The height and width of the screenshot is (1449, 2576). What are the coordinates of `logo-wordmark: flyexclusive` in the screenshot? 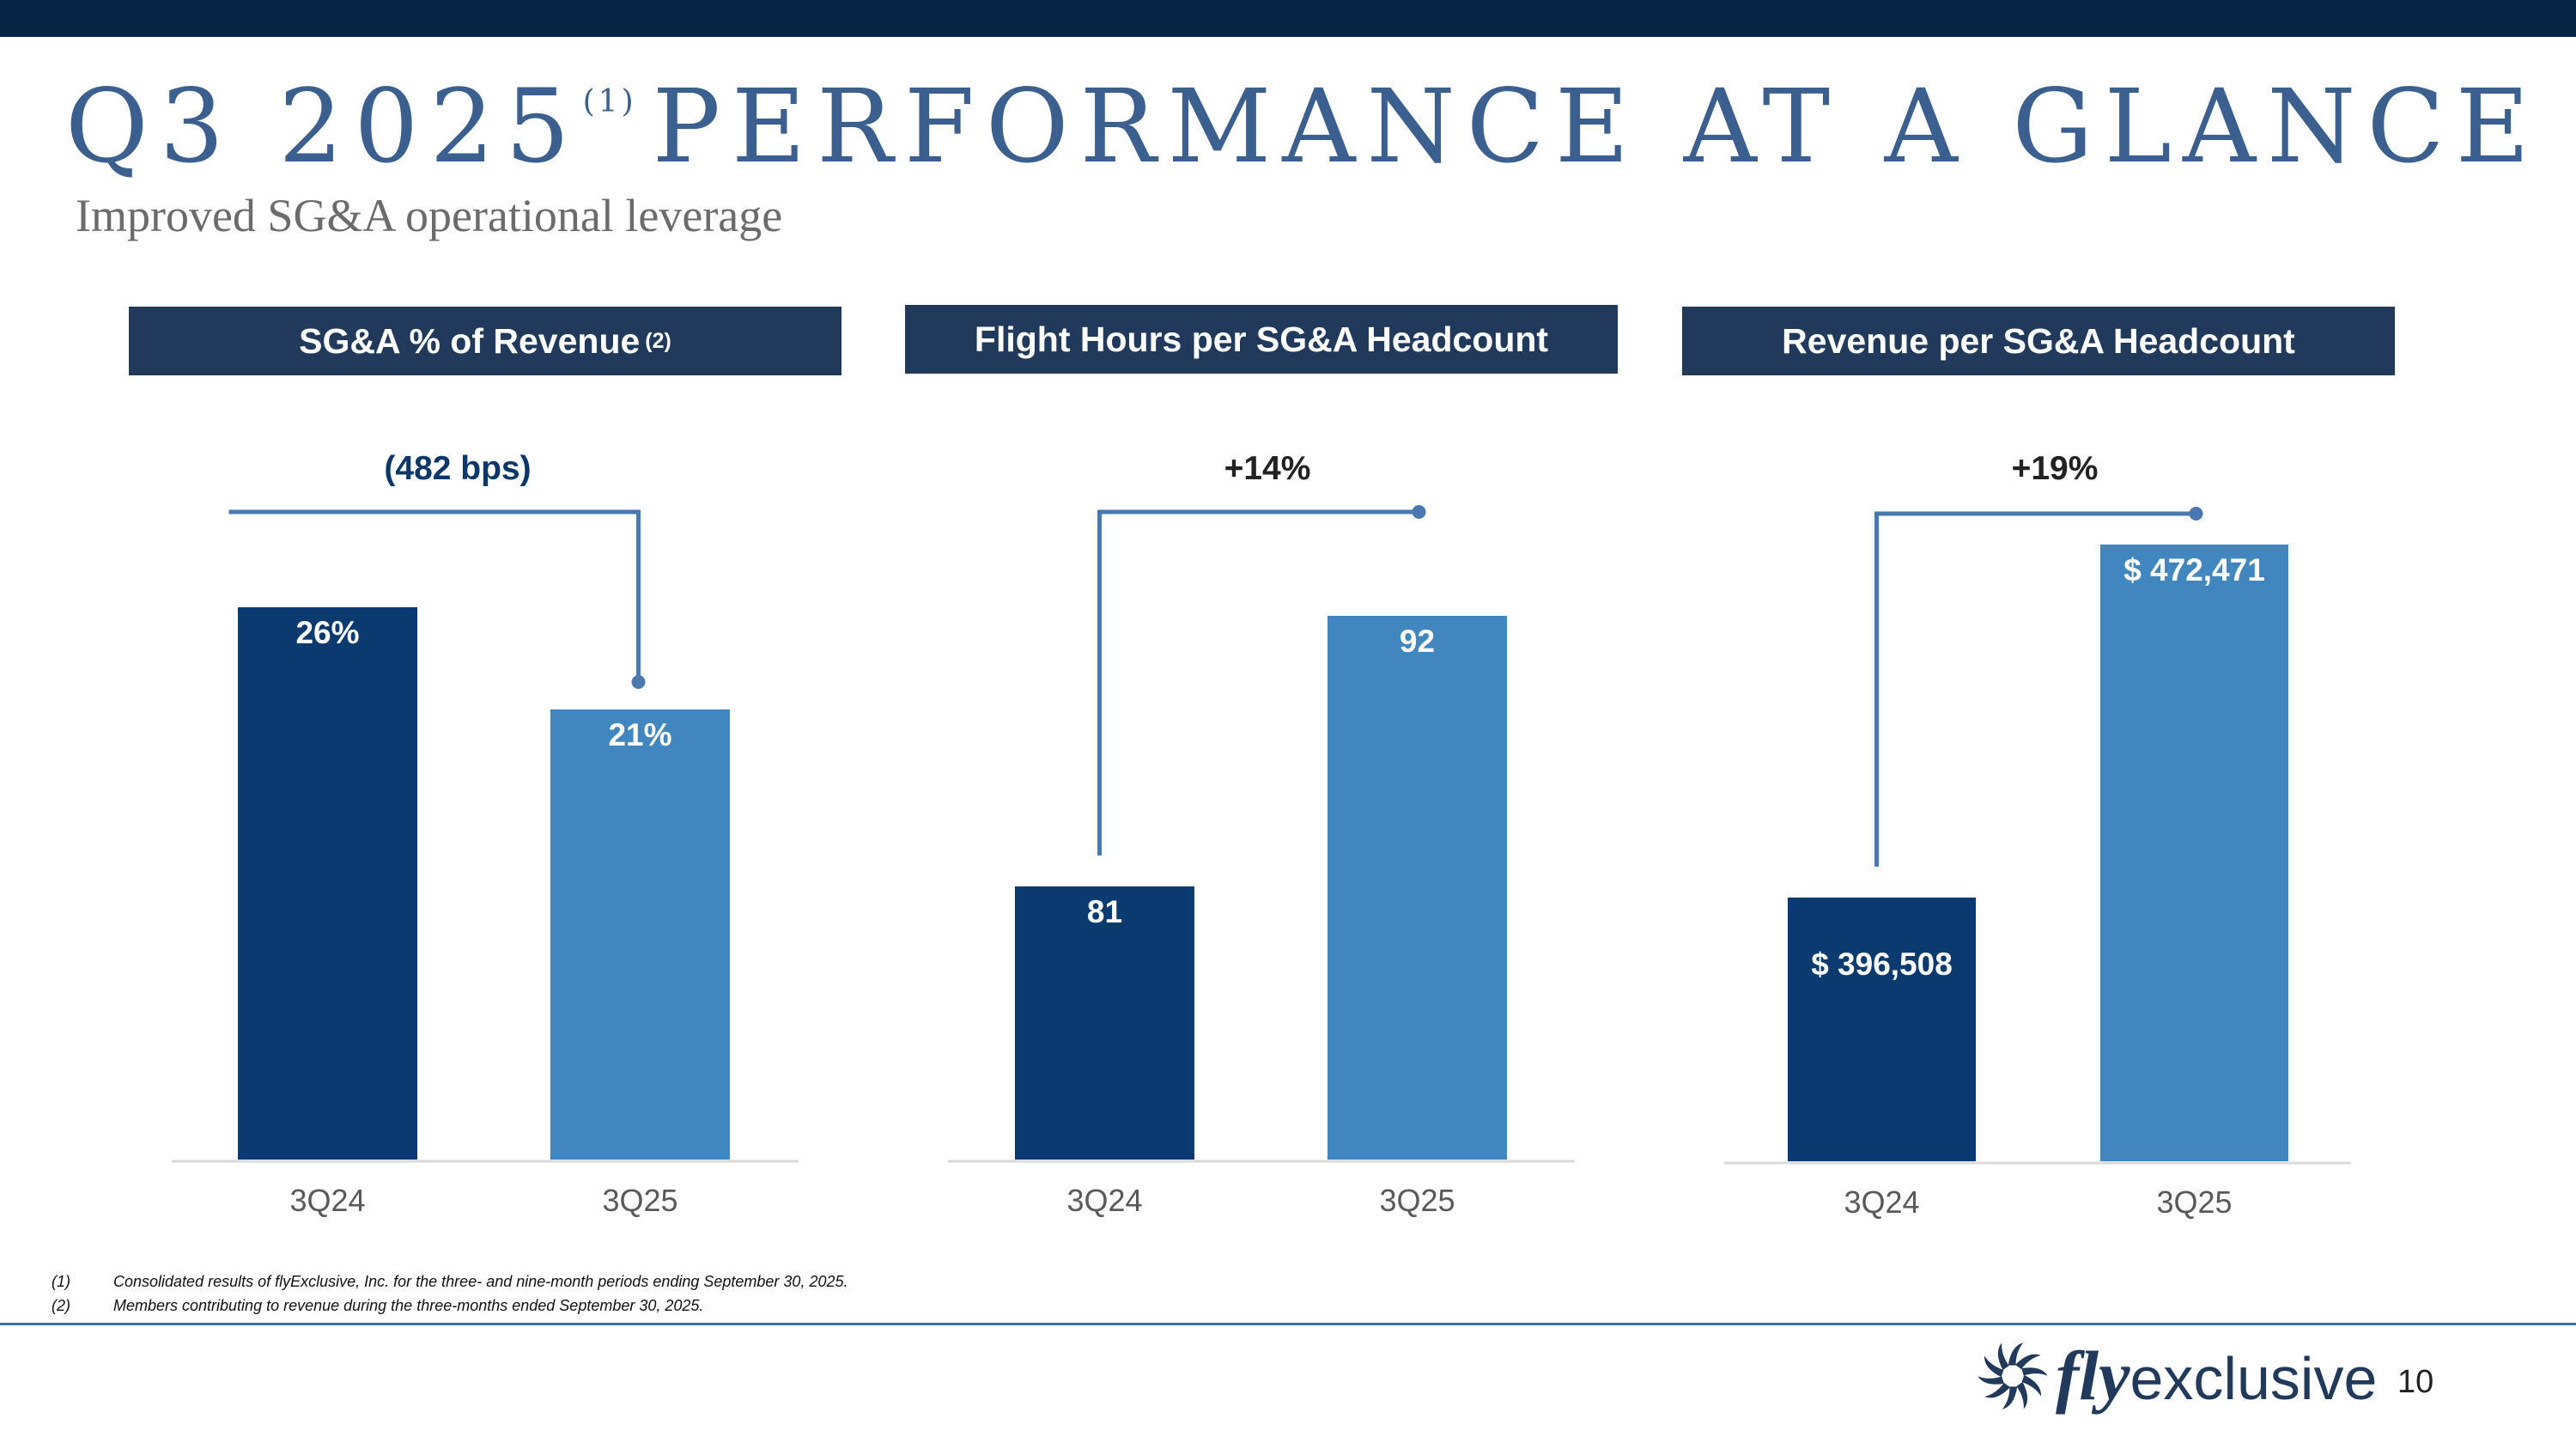 It's located at (2216, 1376).